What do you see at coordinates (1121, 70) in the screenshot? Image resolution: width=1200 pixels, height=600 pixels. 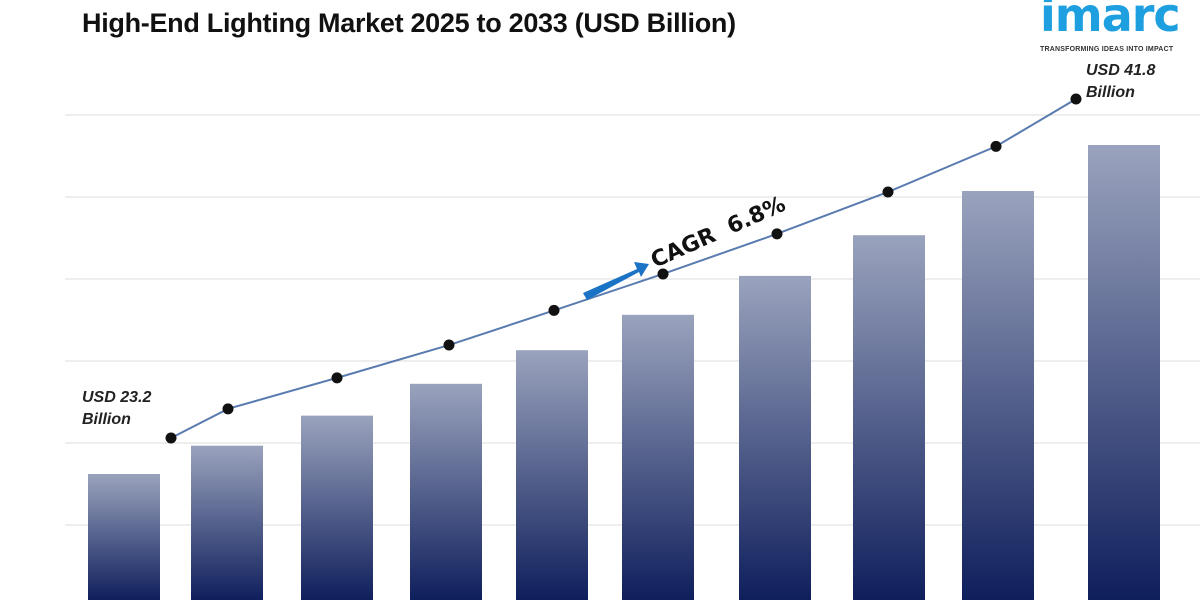 I see `end-value: USD 41.8` at bounding box center [1121, 70].